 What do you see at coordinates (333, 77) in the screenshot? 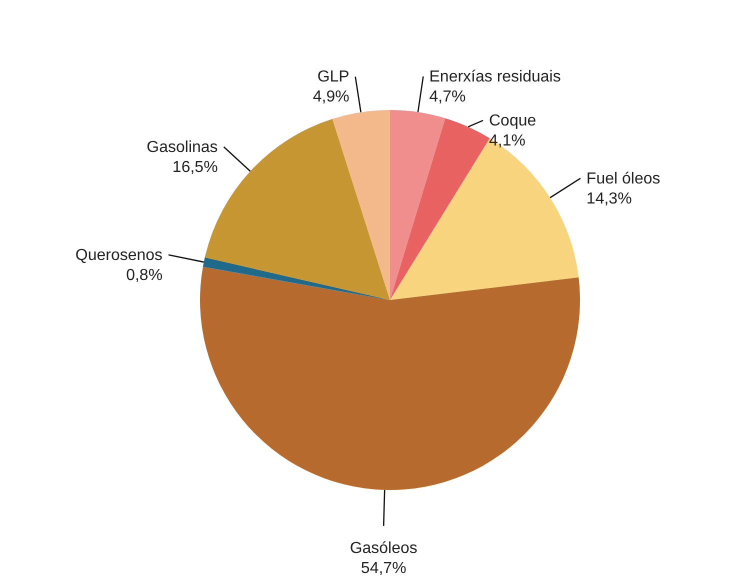
I see `slice-label: GLP` at bounding box center [333, 77].